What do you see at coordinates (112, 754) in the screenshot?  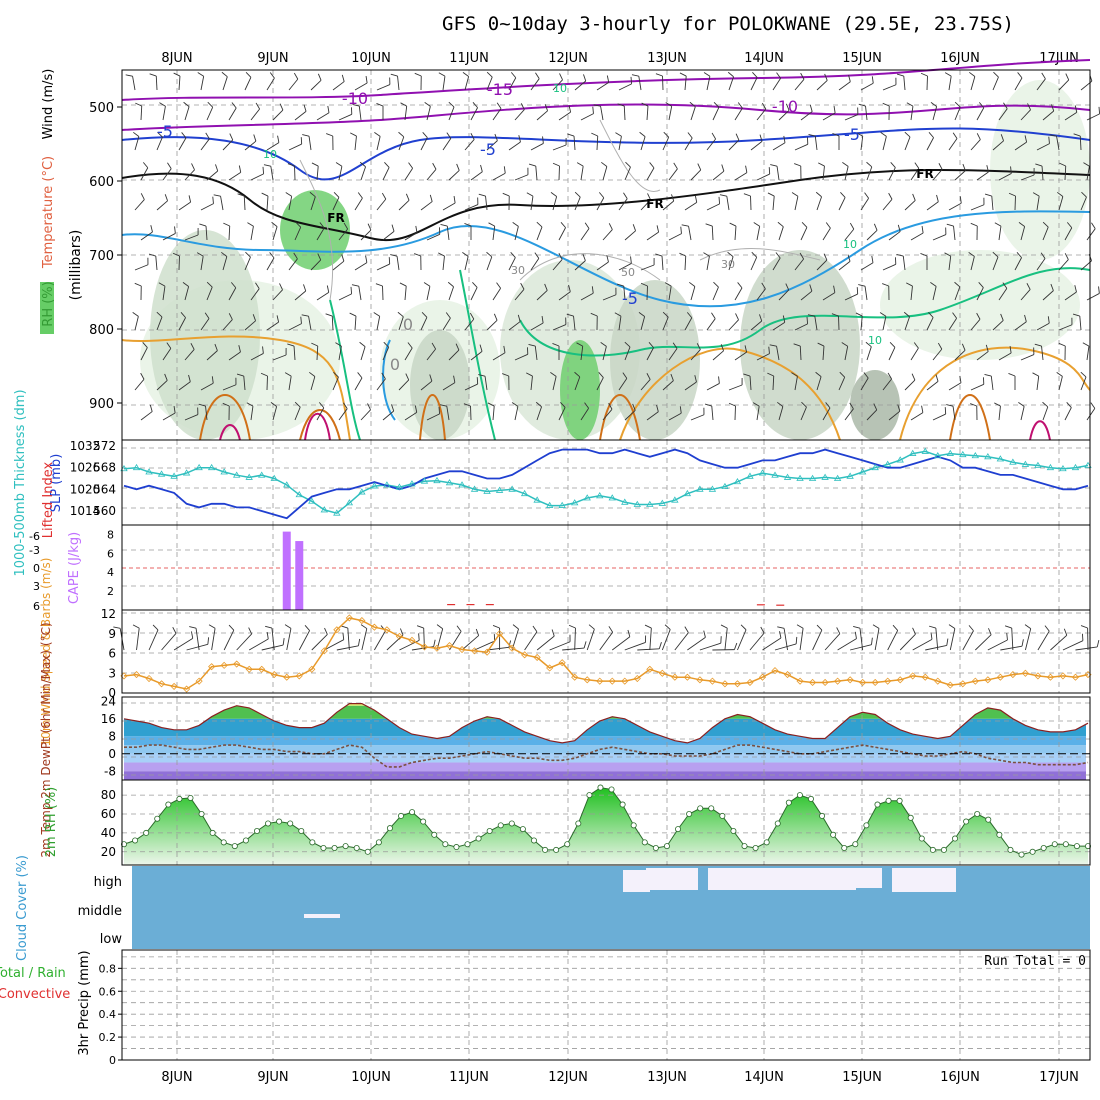 I see `y-tick-label: 0` at bounding box center [112, 754].